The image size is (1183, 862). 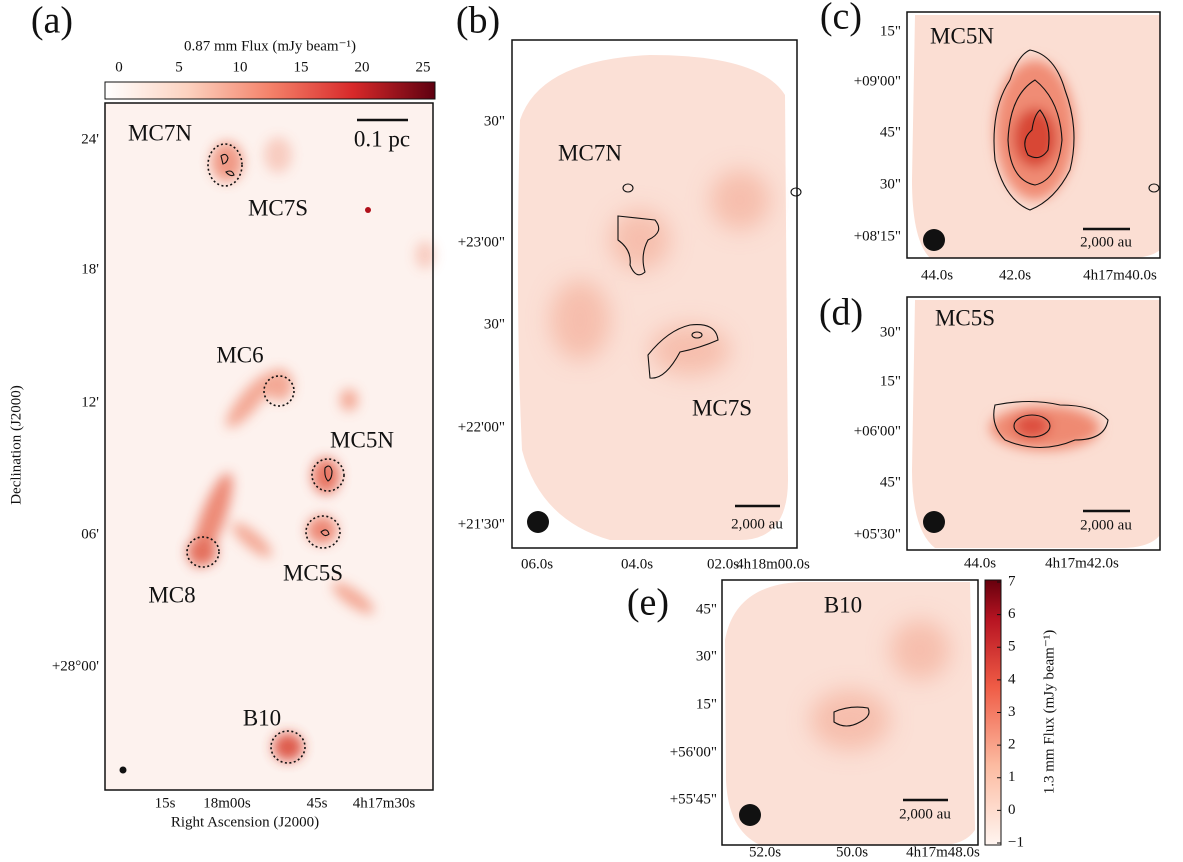 I want to click on y-tick-label: +09'00", so click(x=877, y=81).